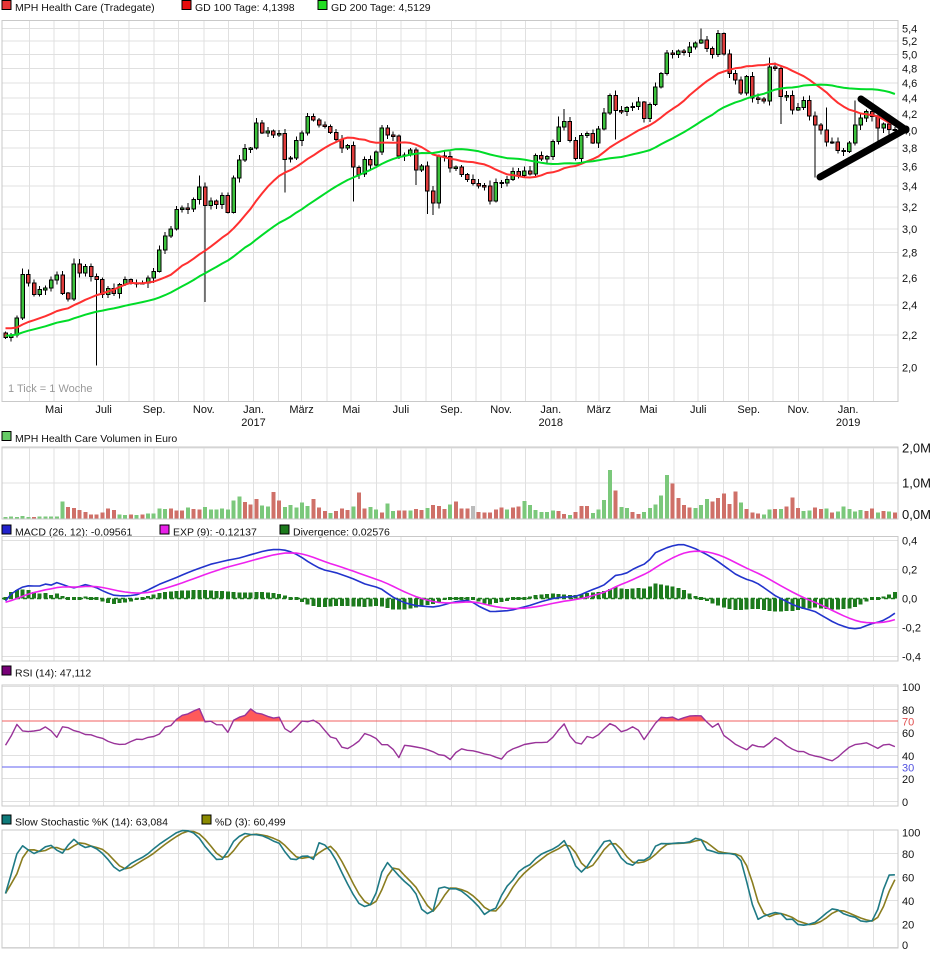 The image size is (940, 963). I want to click on svg-text: EXP (9): -0,12137, so click(215, 533).